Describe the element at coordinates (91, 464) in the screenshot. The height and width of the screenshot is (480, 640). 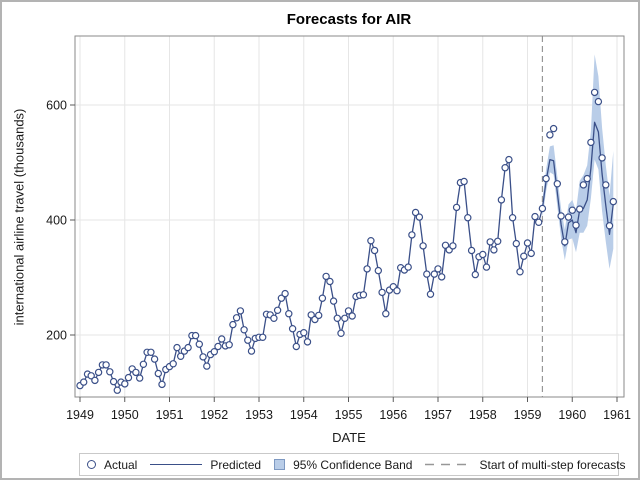
I see `actual-marker-icon` at that location.